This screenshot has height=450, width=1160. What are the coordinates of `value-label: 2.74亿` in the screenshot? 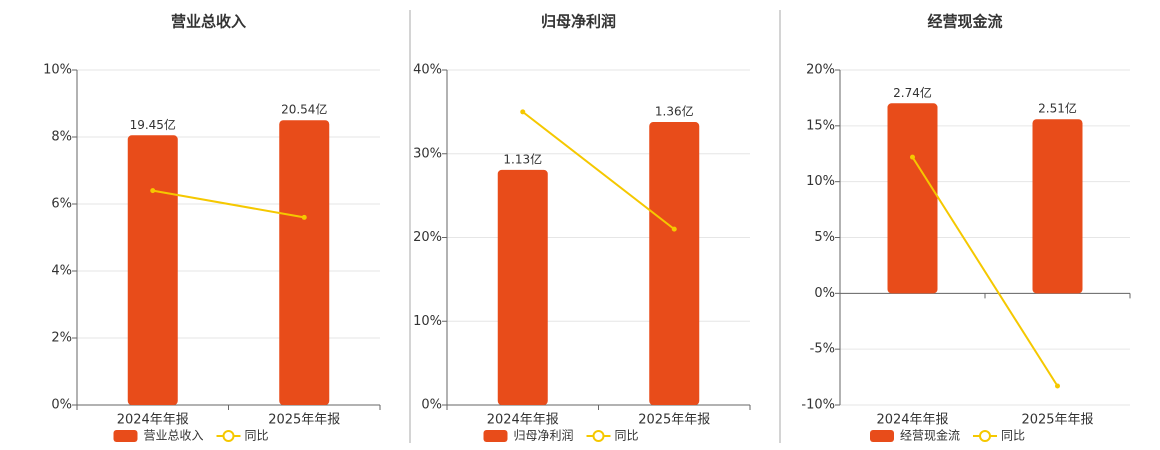 It's located at (912, 92).